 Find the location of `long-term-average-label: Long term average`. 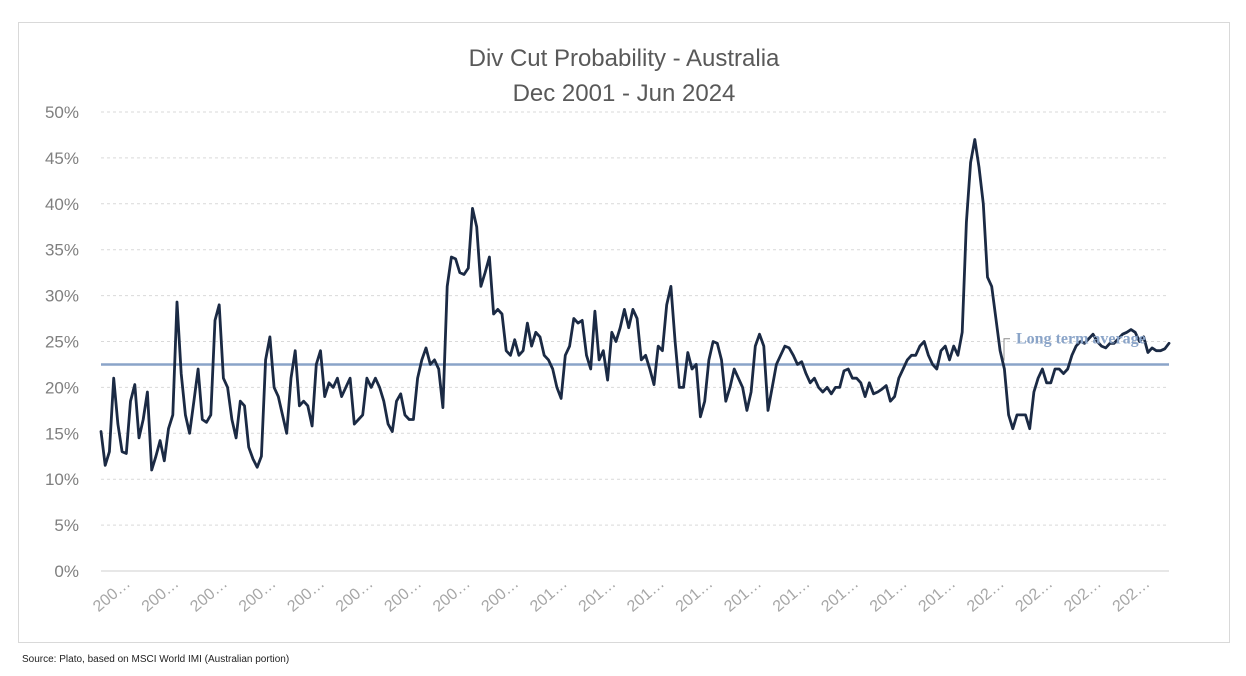

long-term-average-label: Long term average is located at coordinates (1081, 339).